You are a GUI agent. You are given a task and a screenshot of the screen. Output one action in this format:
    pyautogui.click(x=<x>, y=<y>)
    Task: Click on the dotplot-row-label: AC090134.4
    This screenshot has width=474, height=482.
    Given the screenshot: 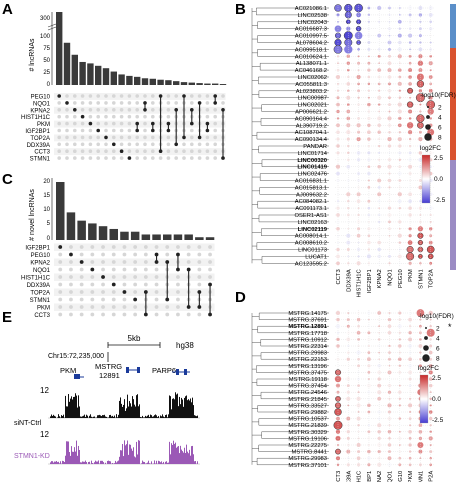 What is the action you would take?
    pyautogui.click(x=311, y=140)
    